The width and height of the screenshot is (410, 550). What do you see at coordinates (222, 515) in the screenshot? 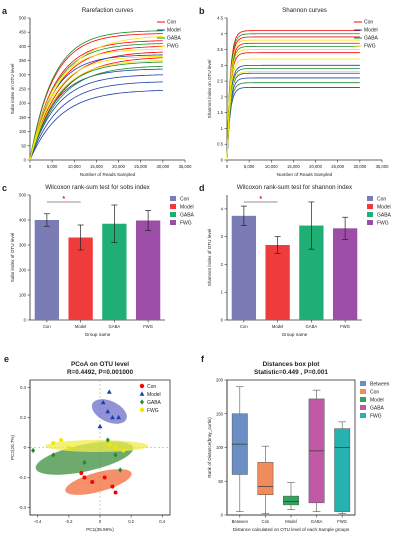
I see `panel-f-y-tick-label: 0` at bounding box center [222, 515].